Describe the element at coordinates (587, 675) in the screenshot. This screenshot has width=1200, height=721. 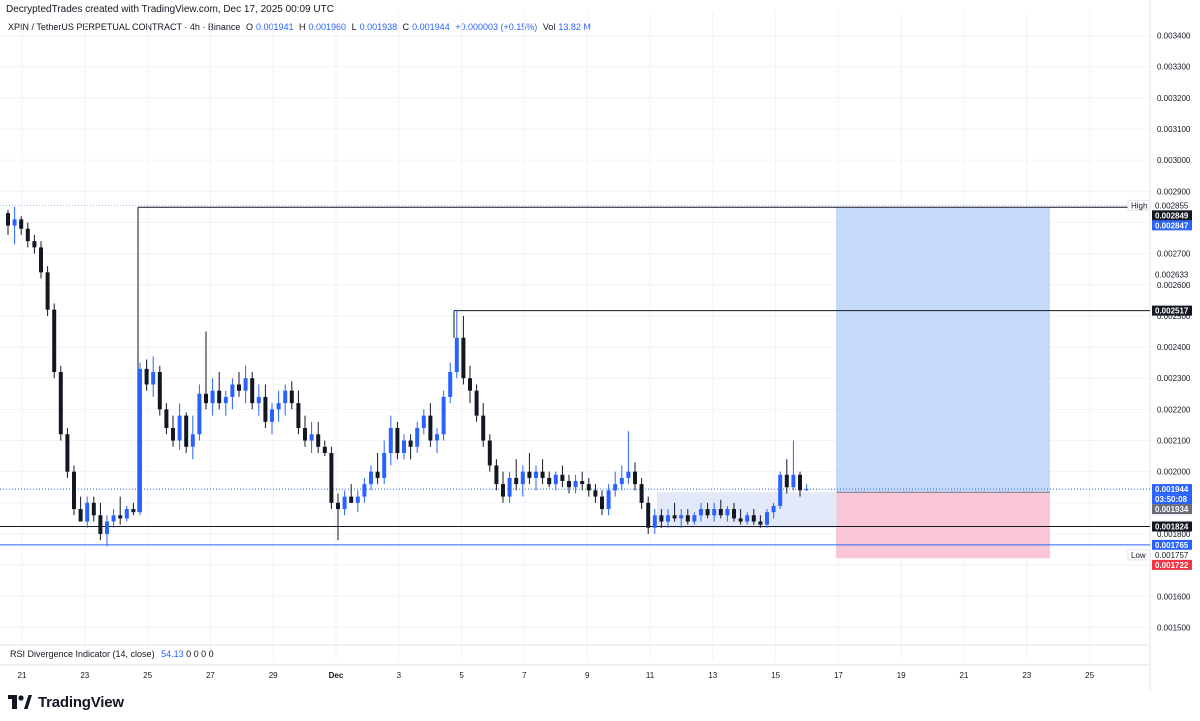
I see `time-tick-label: 9` at that location.